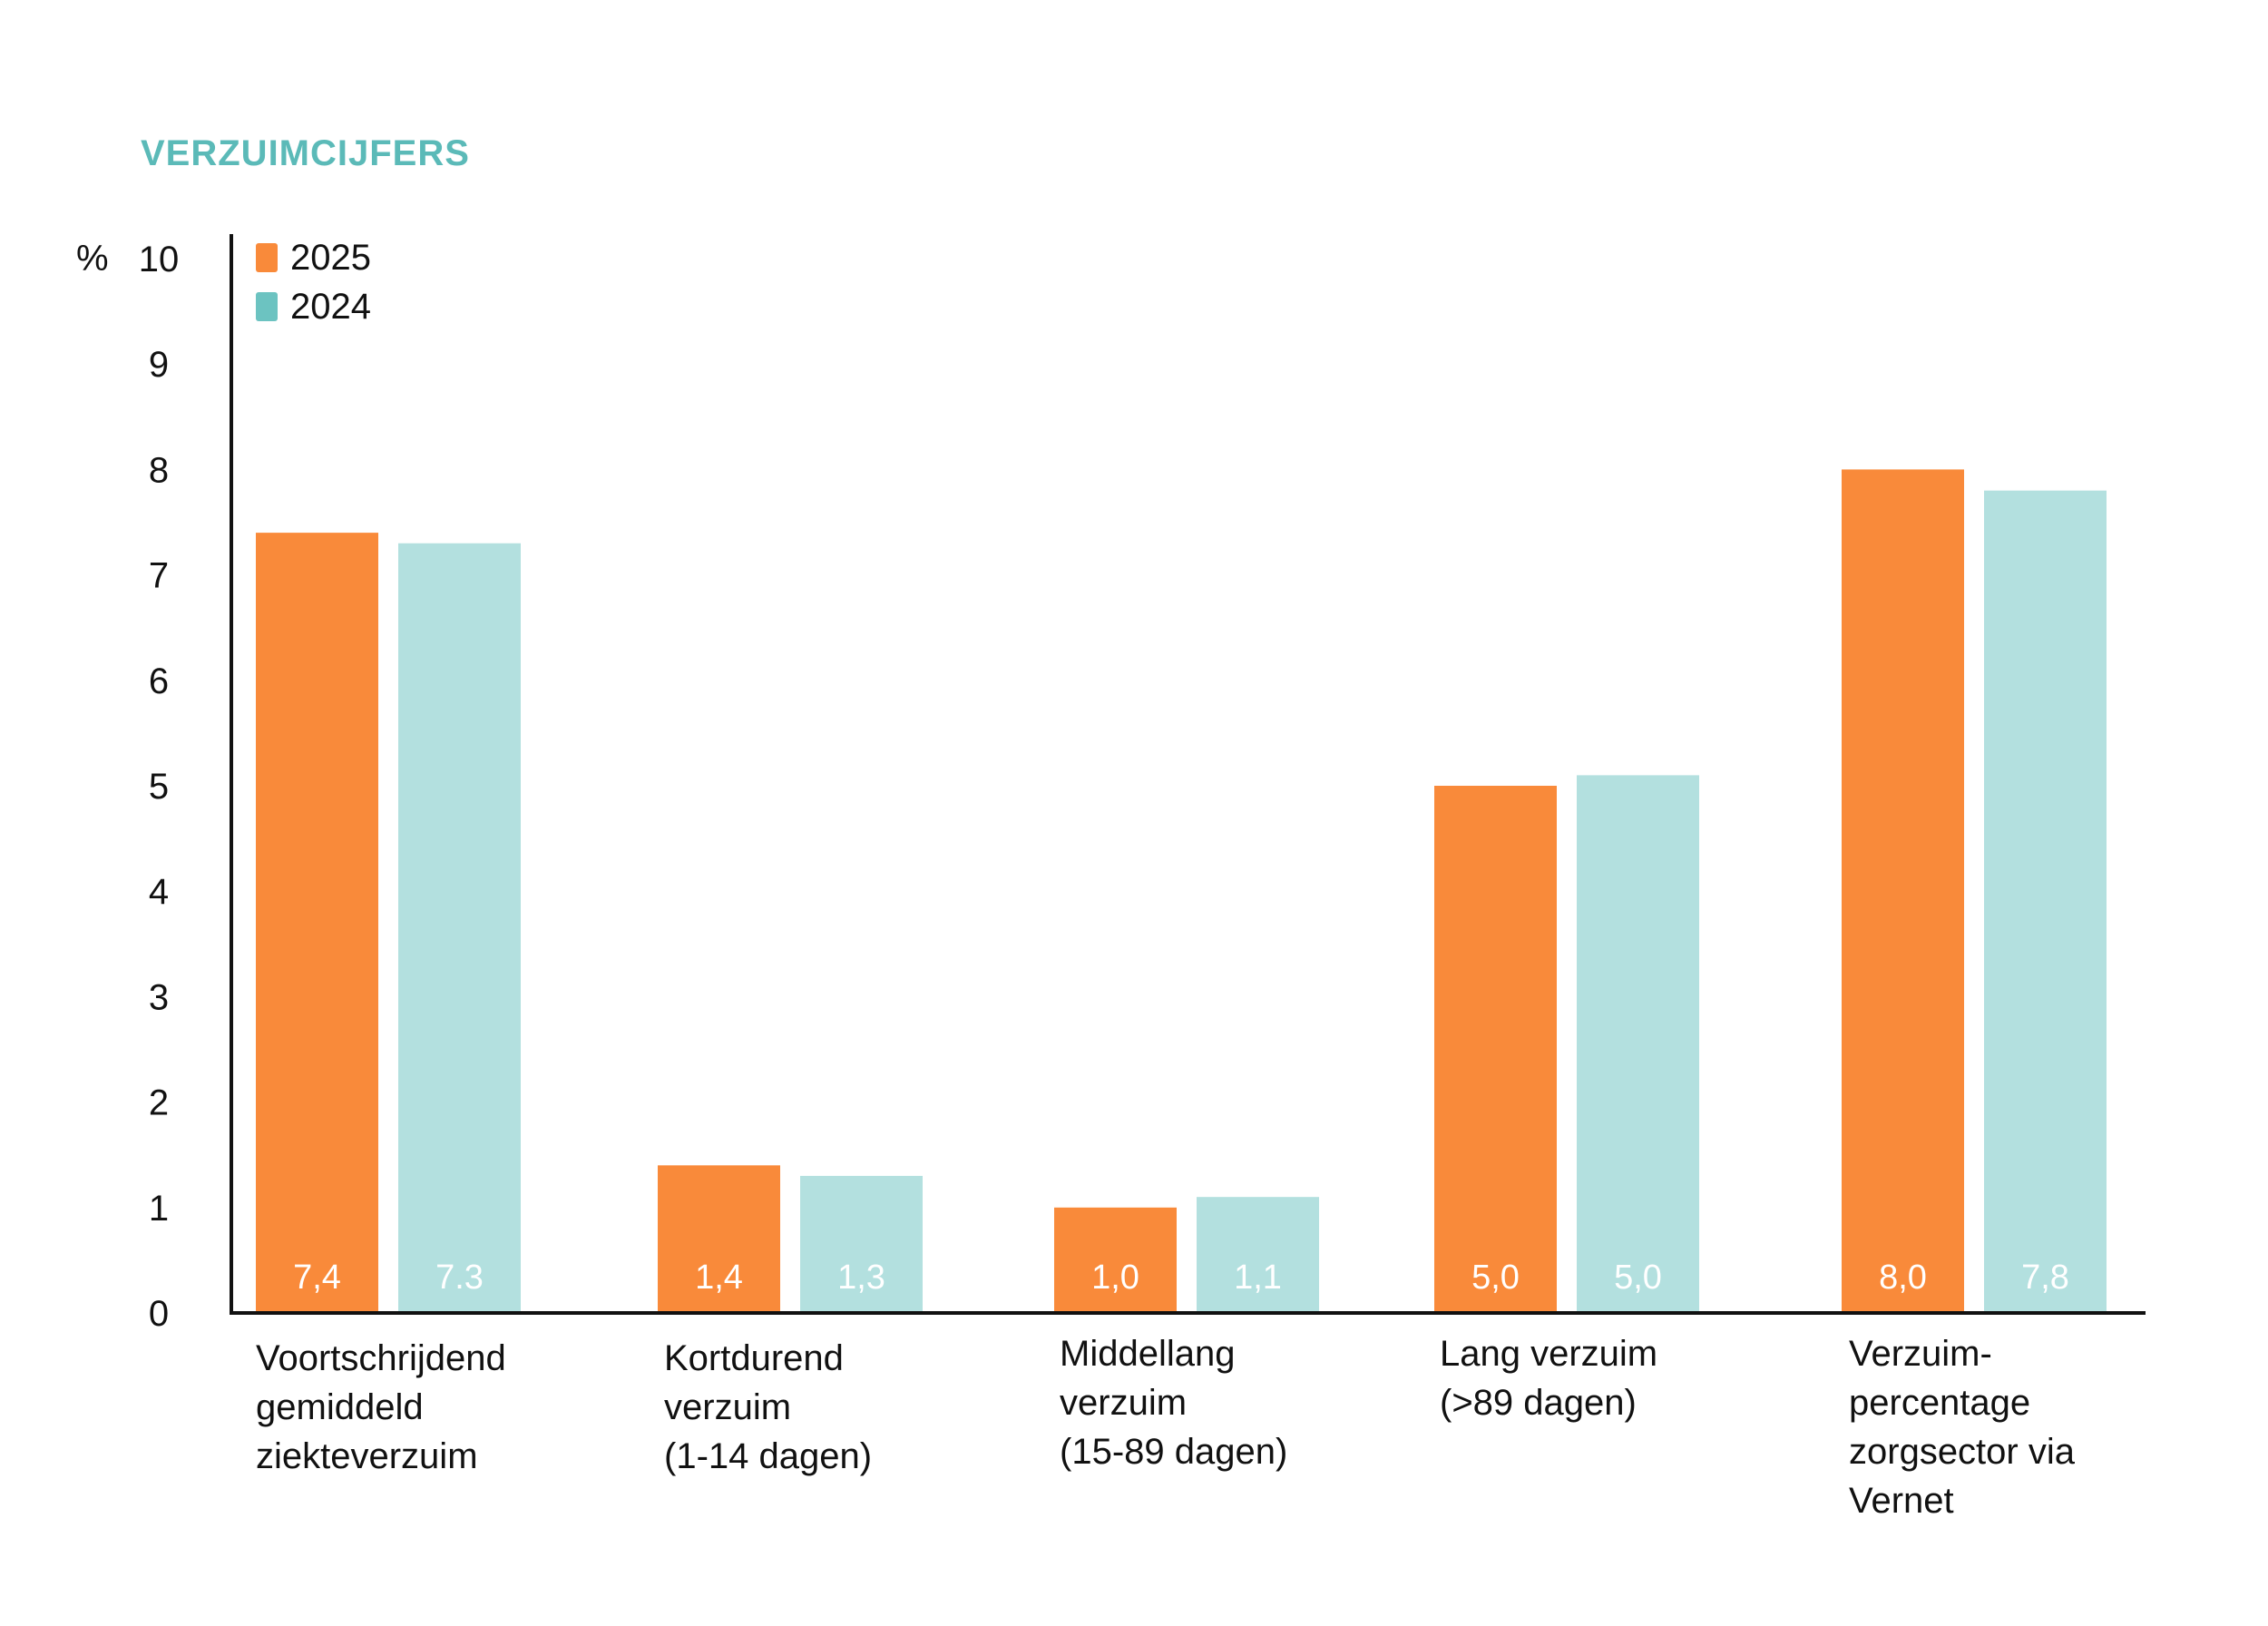 This screenshot has width=2268, height=1626. Describe the element at coordinates (1921, 1354) in the screenshot. I see `category-label-line: Verzuim-` at that location.